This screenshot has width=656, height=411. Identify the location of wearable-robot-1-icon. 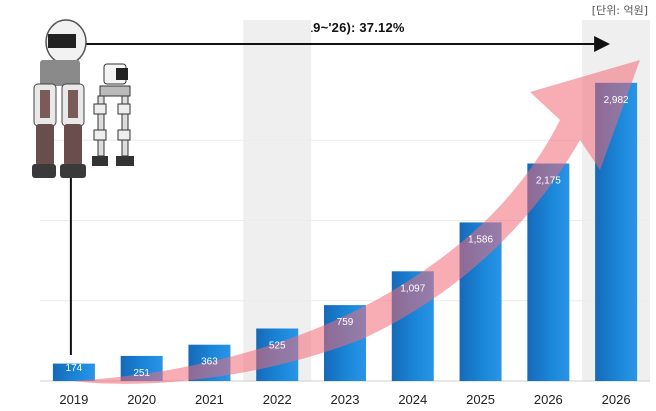
(59, 98).